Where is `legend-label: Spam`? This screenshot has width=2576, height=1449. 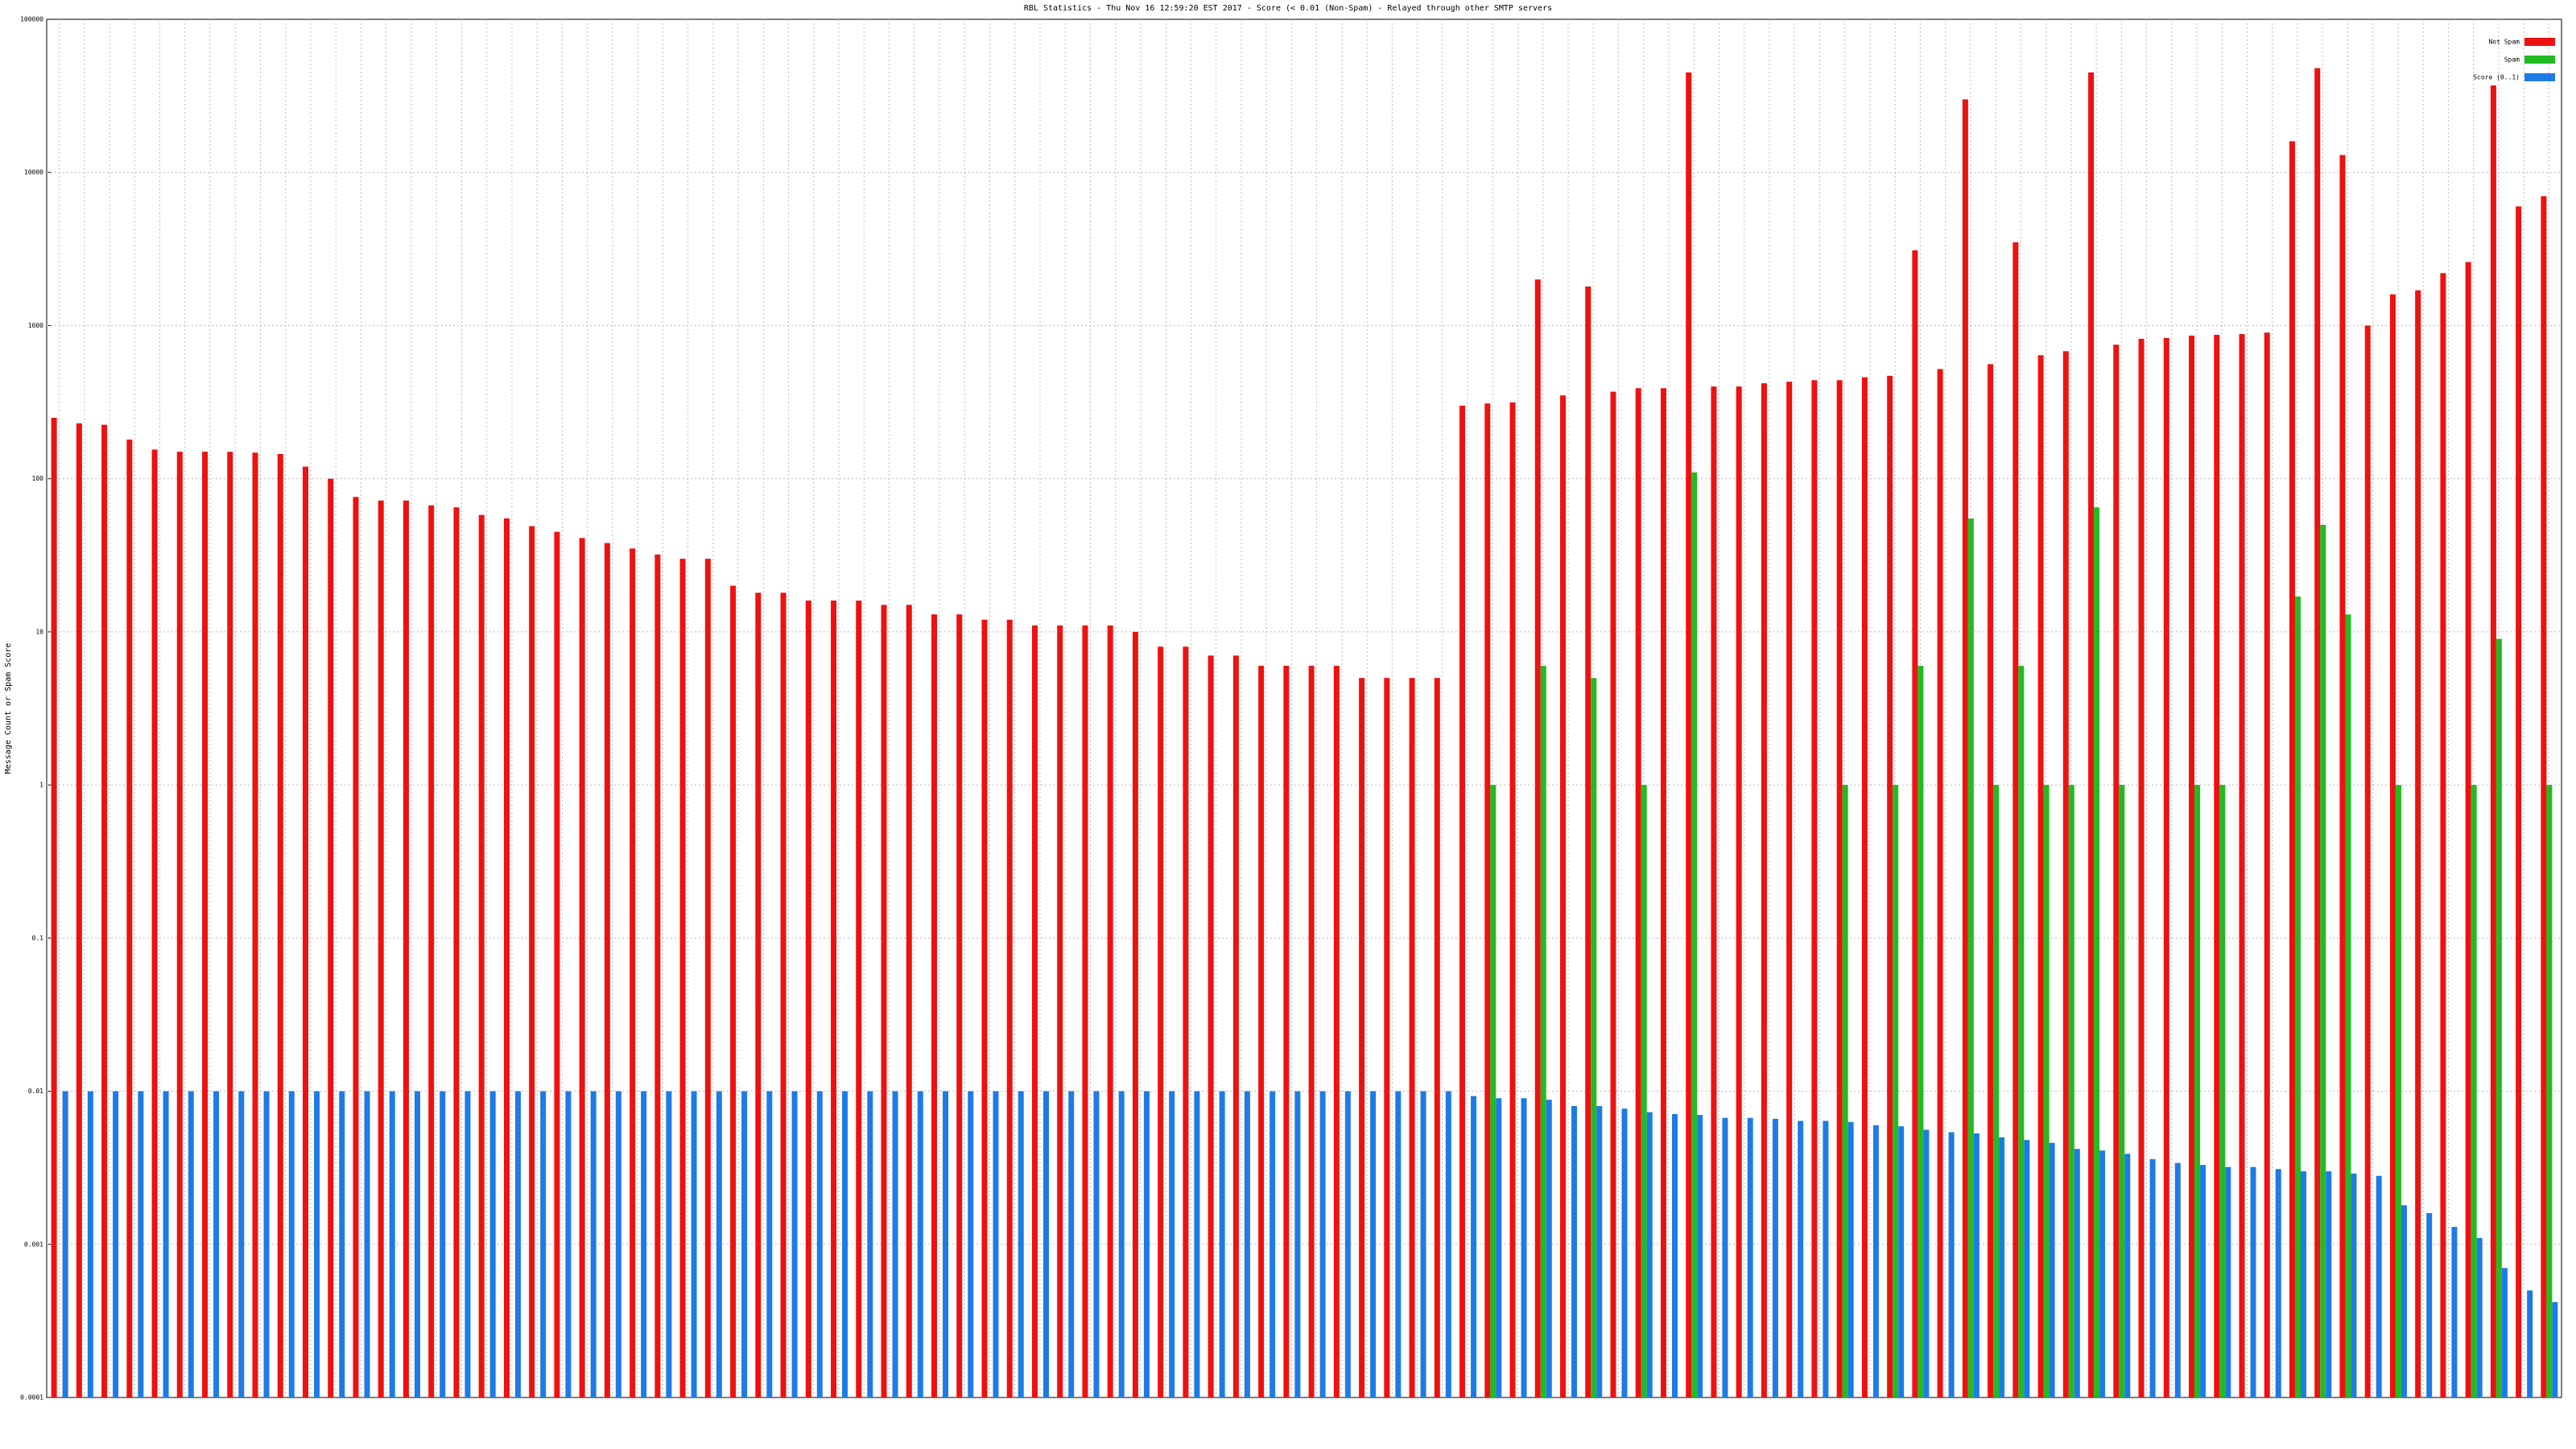
legend-label: Spam is located at coordinates (2512, 60).